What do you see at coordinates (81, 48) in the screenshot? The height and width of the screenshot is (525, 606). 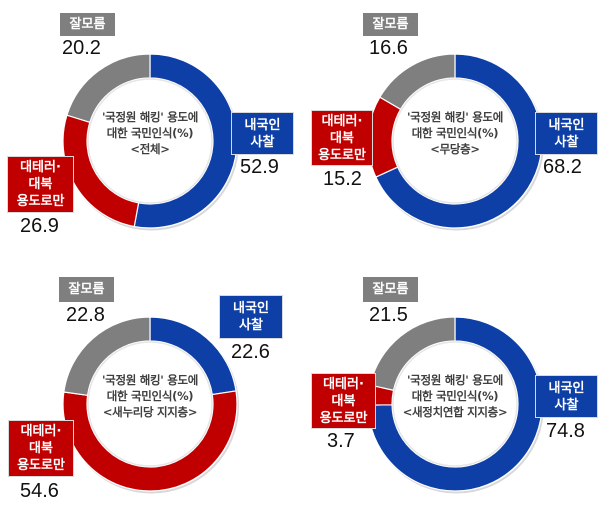 I see `value-dont-know: 20.2` at bounding box center [81, 48].